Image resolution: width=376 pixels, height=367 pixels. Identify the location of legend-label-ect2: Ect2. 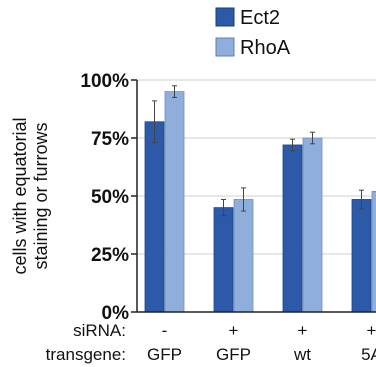
(260, 18).